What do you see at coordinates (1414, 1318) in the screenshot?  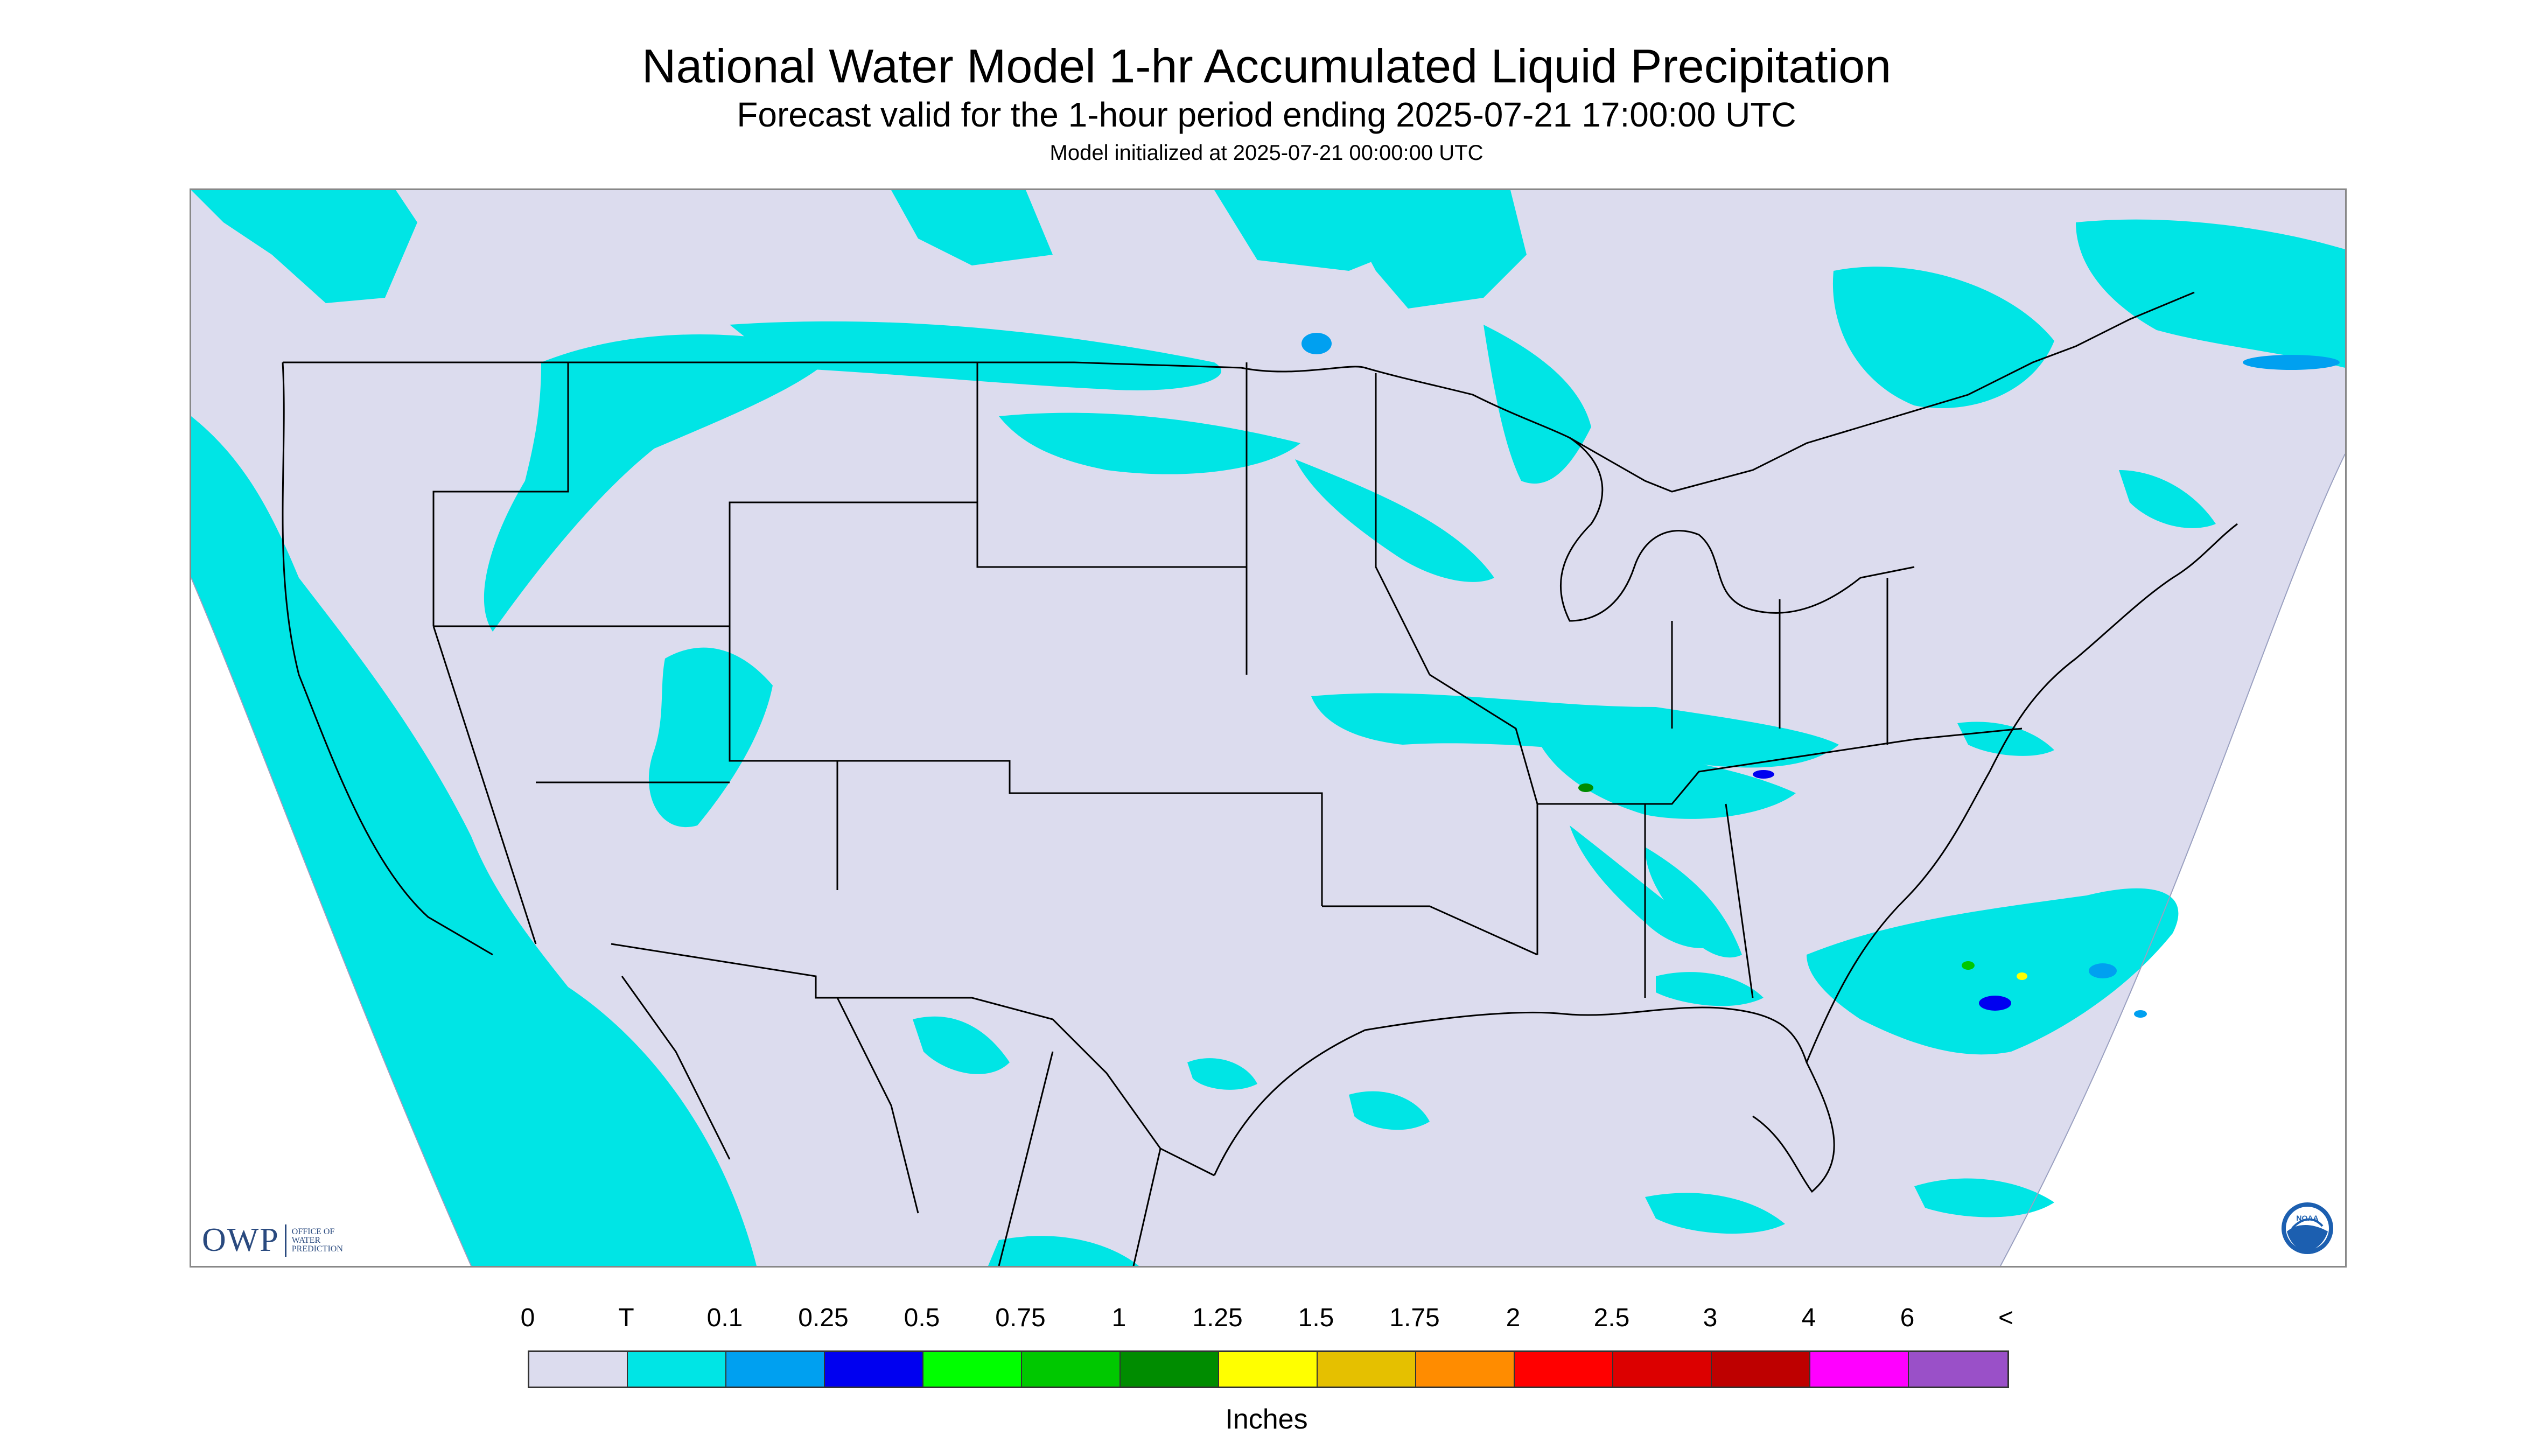 I see `legend-label: 1.75` at bounding box center [1414, 1318].